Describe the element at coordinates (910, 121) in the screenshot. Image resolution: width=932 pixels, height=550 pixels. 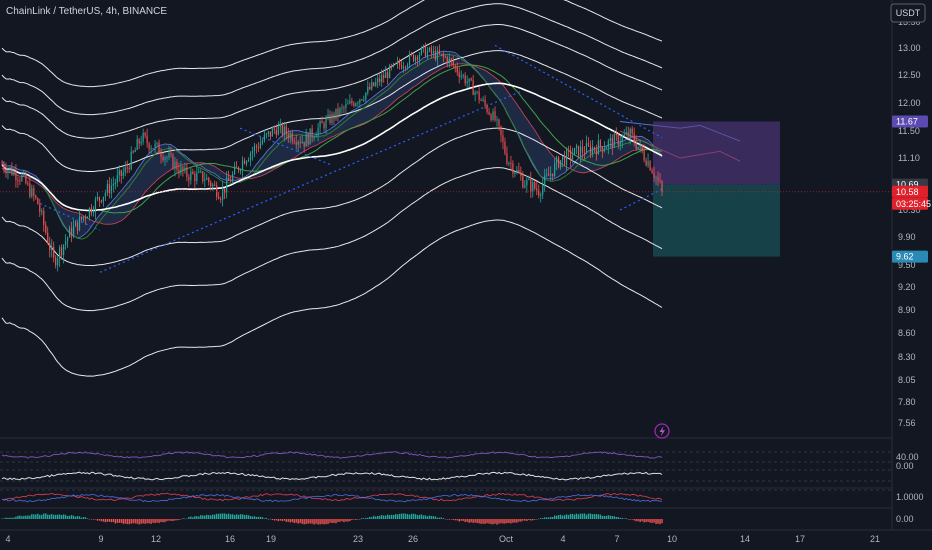
I see `price-tag-box` at that location.